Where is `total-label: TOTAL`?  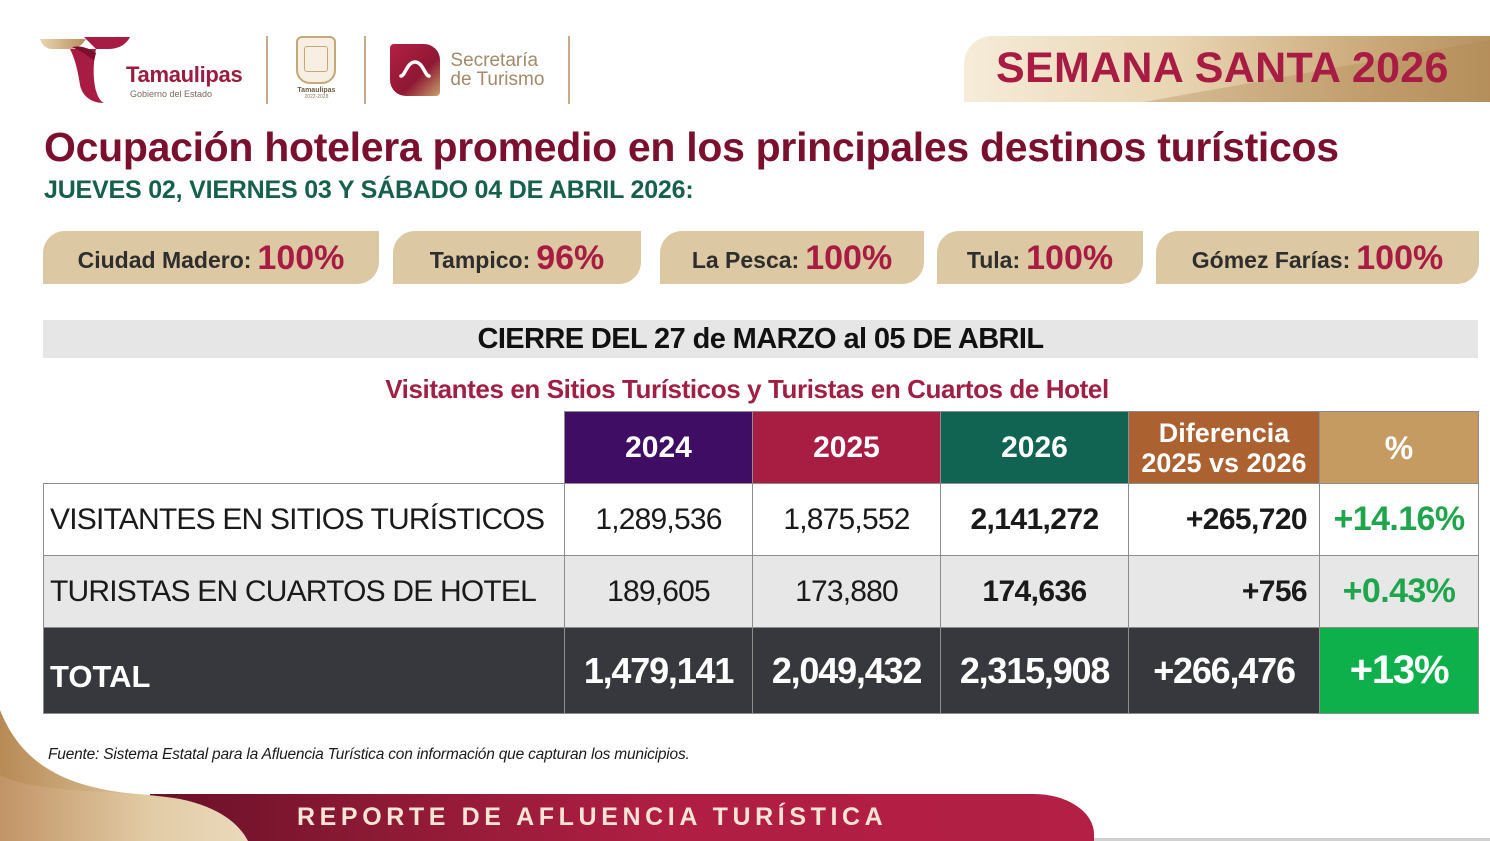 total-label: TOTAL is located at coordinates (304, 670).